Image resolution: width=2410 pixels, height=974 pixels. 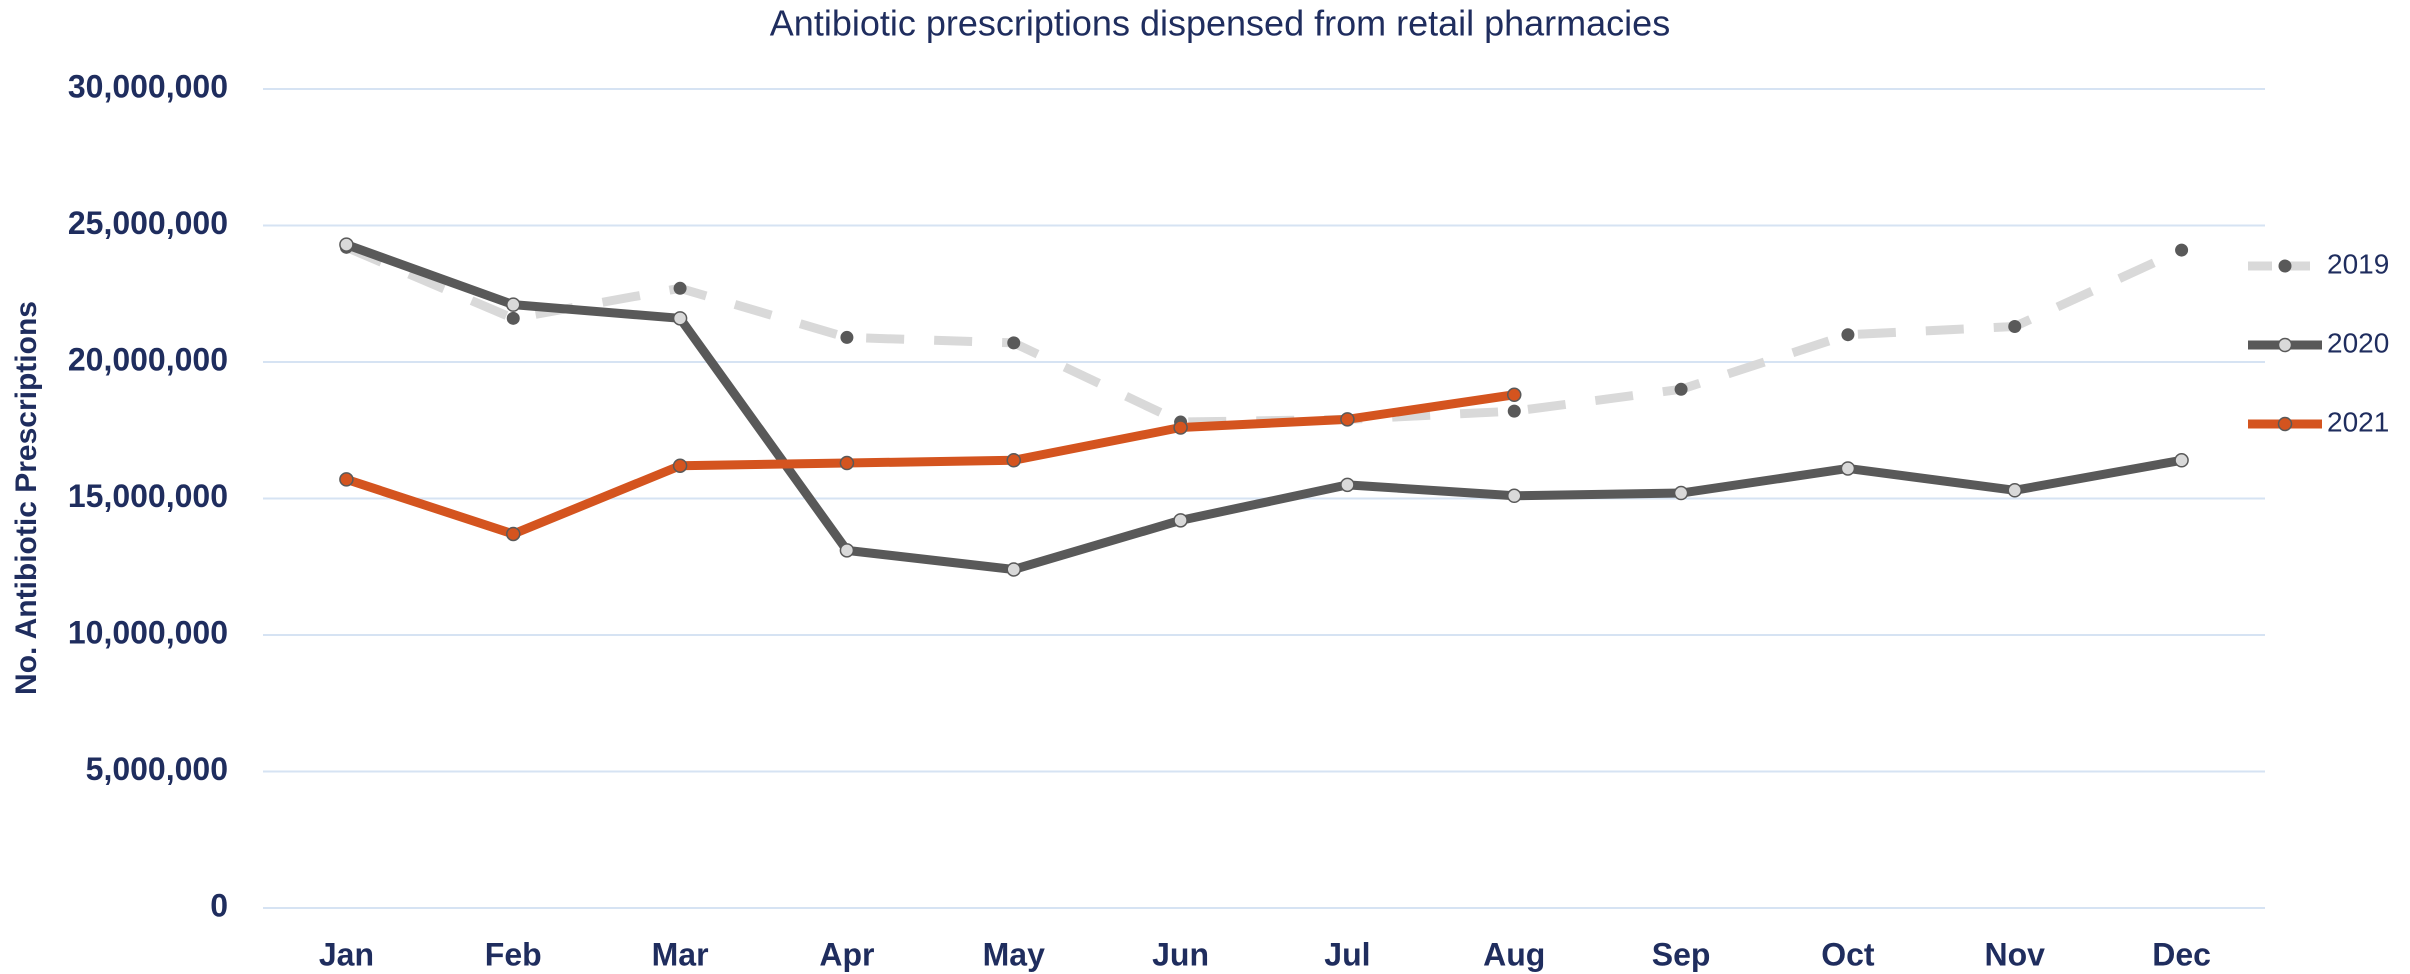 What do you see at coordinates (148, 359) in the screenshot?
I see `y-tick-label: 20,000,000` at bounding box center [148, 359].